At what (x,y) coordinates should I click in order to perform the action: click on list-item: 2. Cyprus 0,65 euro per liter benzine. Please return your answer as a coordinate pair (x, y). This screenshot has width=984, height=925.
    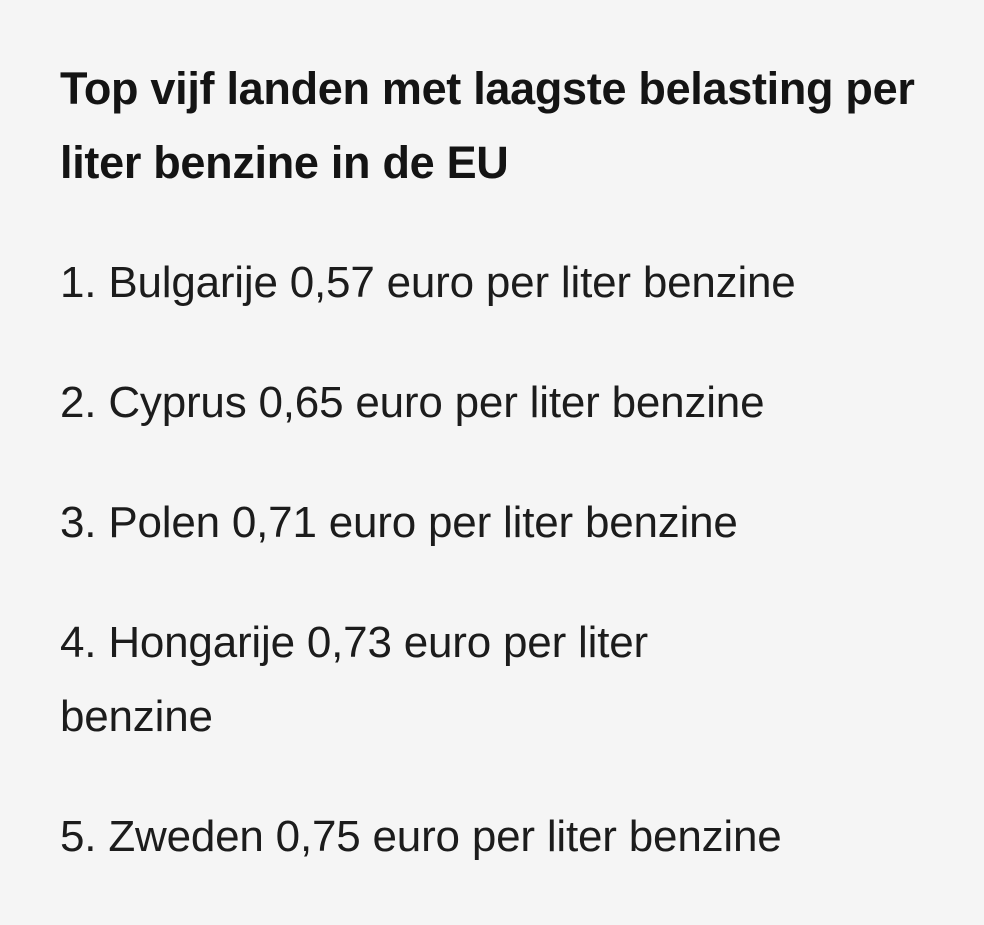
    Looking at the image, I should click on (500, 403).